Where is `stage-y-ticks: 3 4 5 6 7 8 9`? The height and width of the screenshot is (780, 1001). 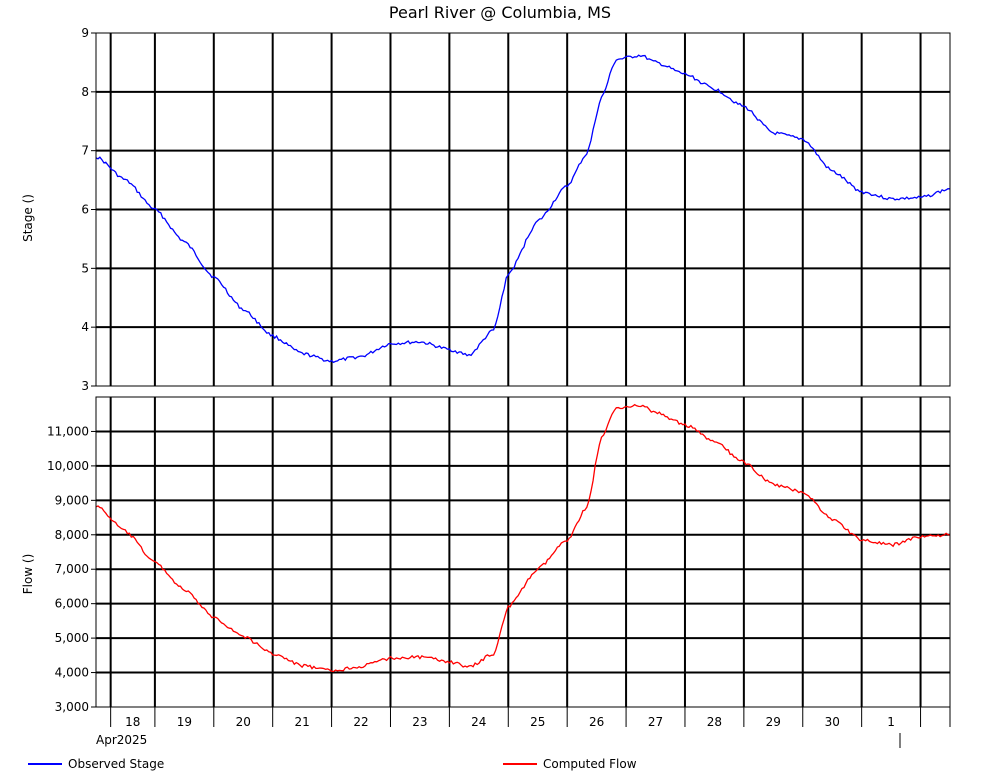 stage-y-ticks: 3 4 5 6 7 8 9 is located at coordinates (88, 209).